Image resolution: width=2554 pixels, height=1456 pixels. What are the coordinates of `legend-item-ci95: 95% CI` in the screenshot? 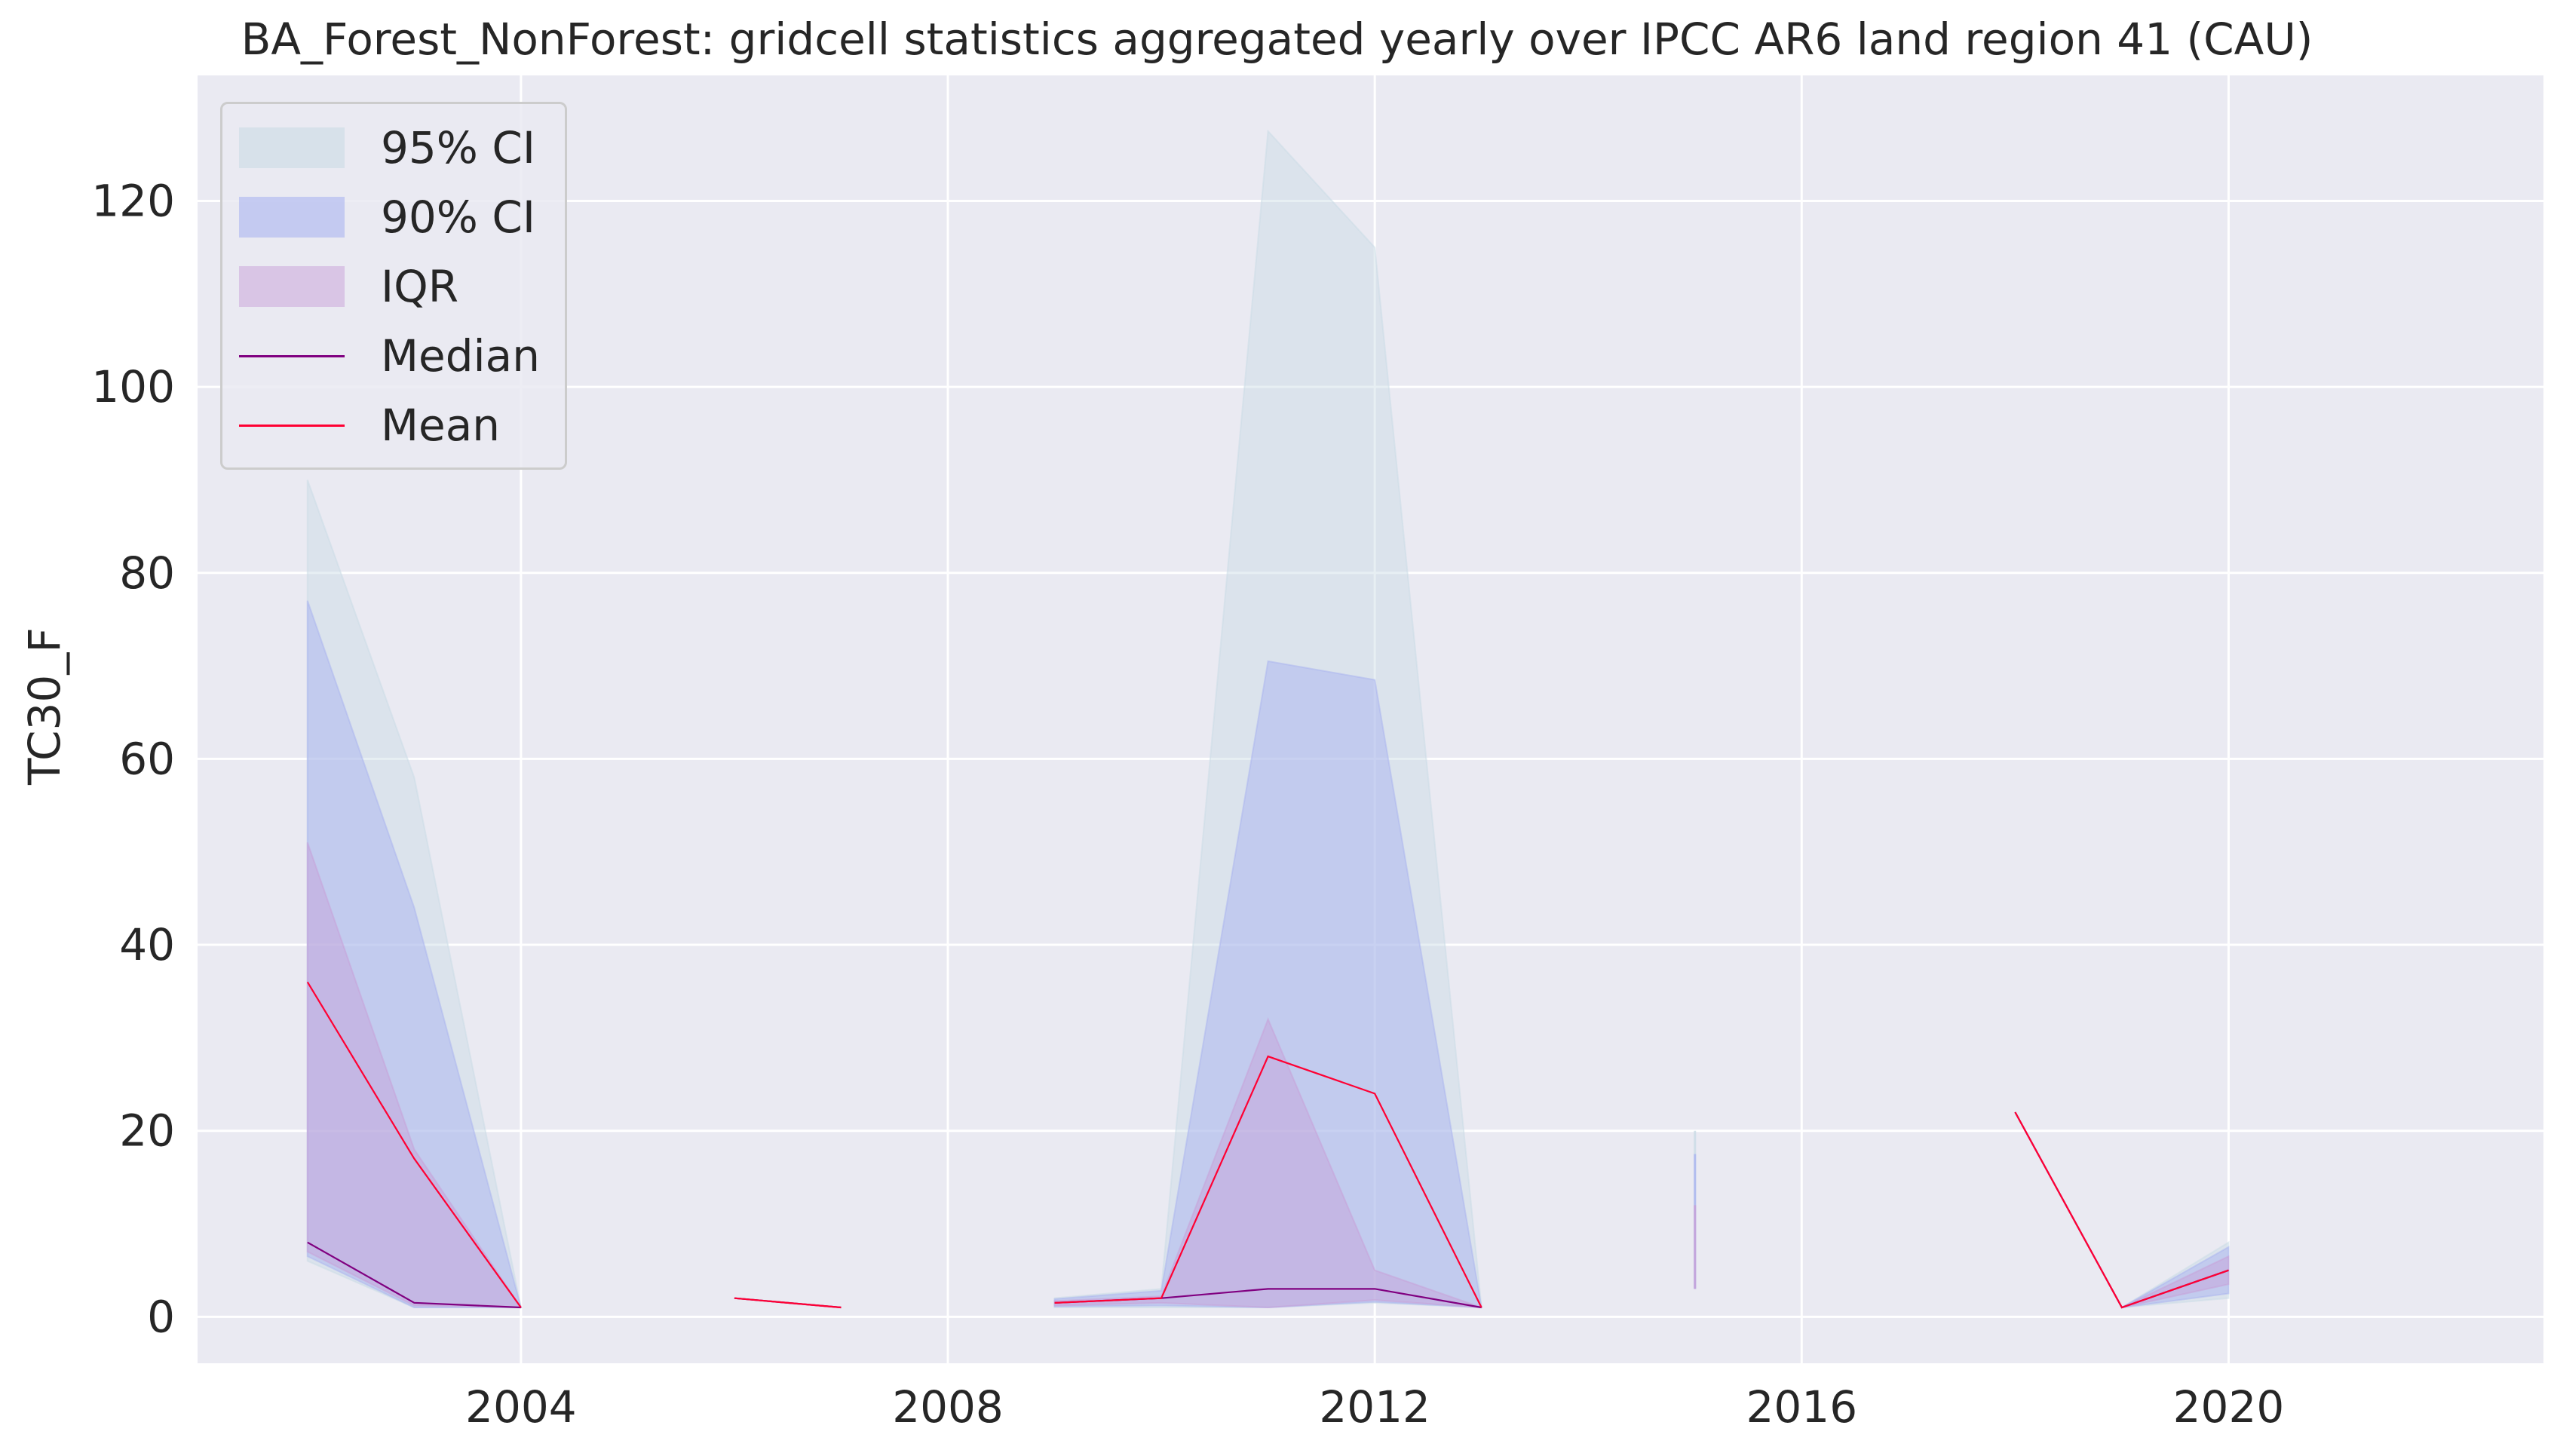 It's located at (387, 148).